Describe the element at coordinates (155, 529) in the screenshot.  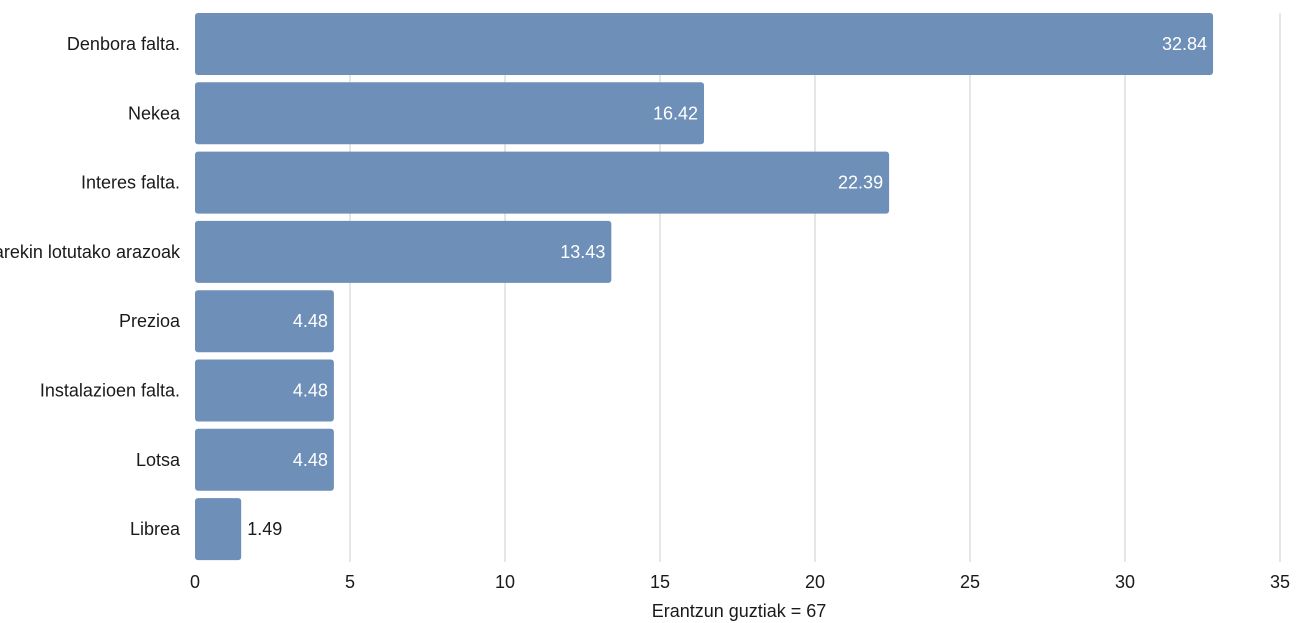
I see `category-label: Librea` at that location.